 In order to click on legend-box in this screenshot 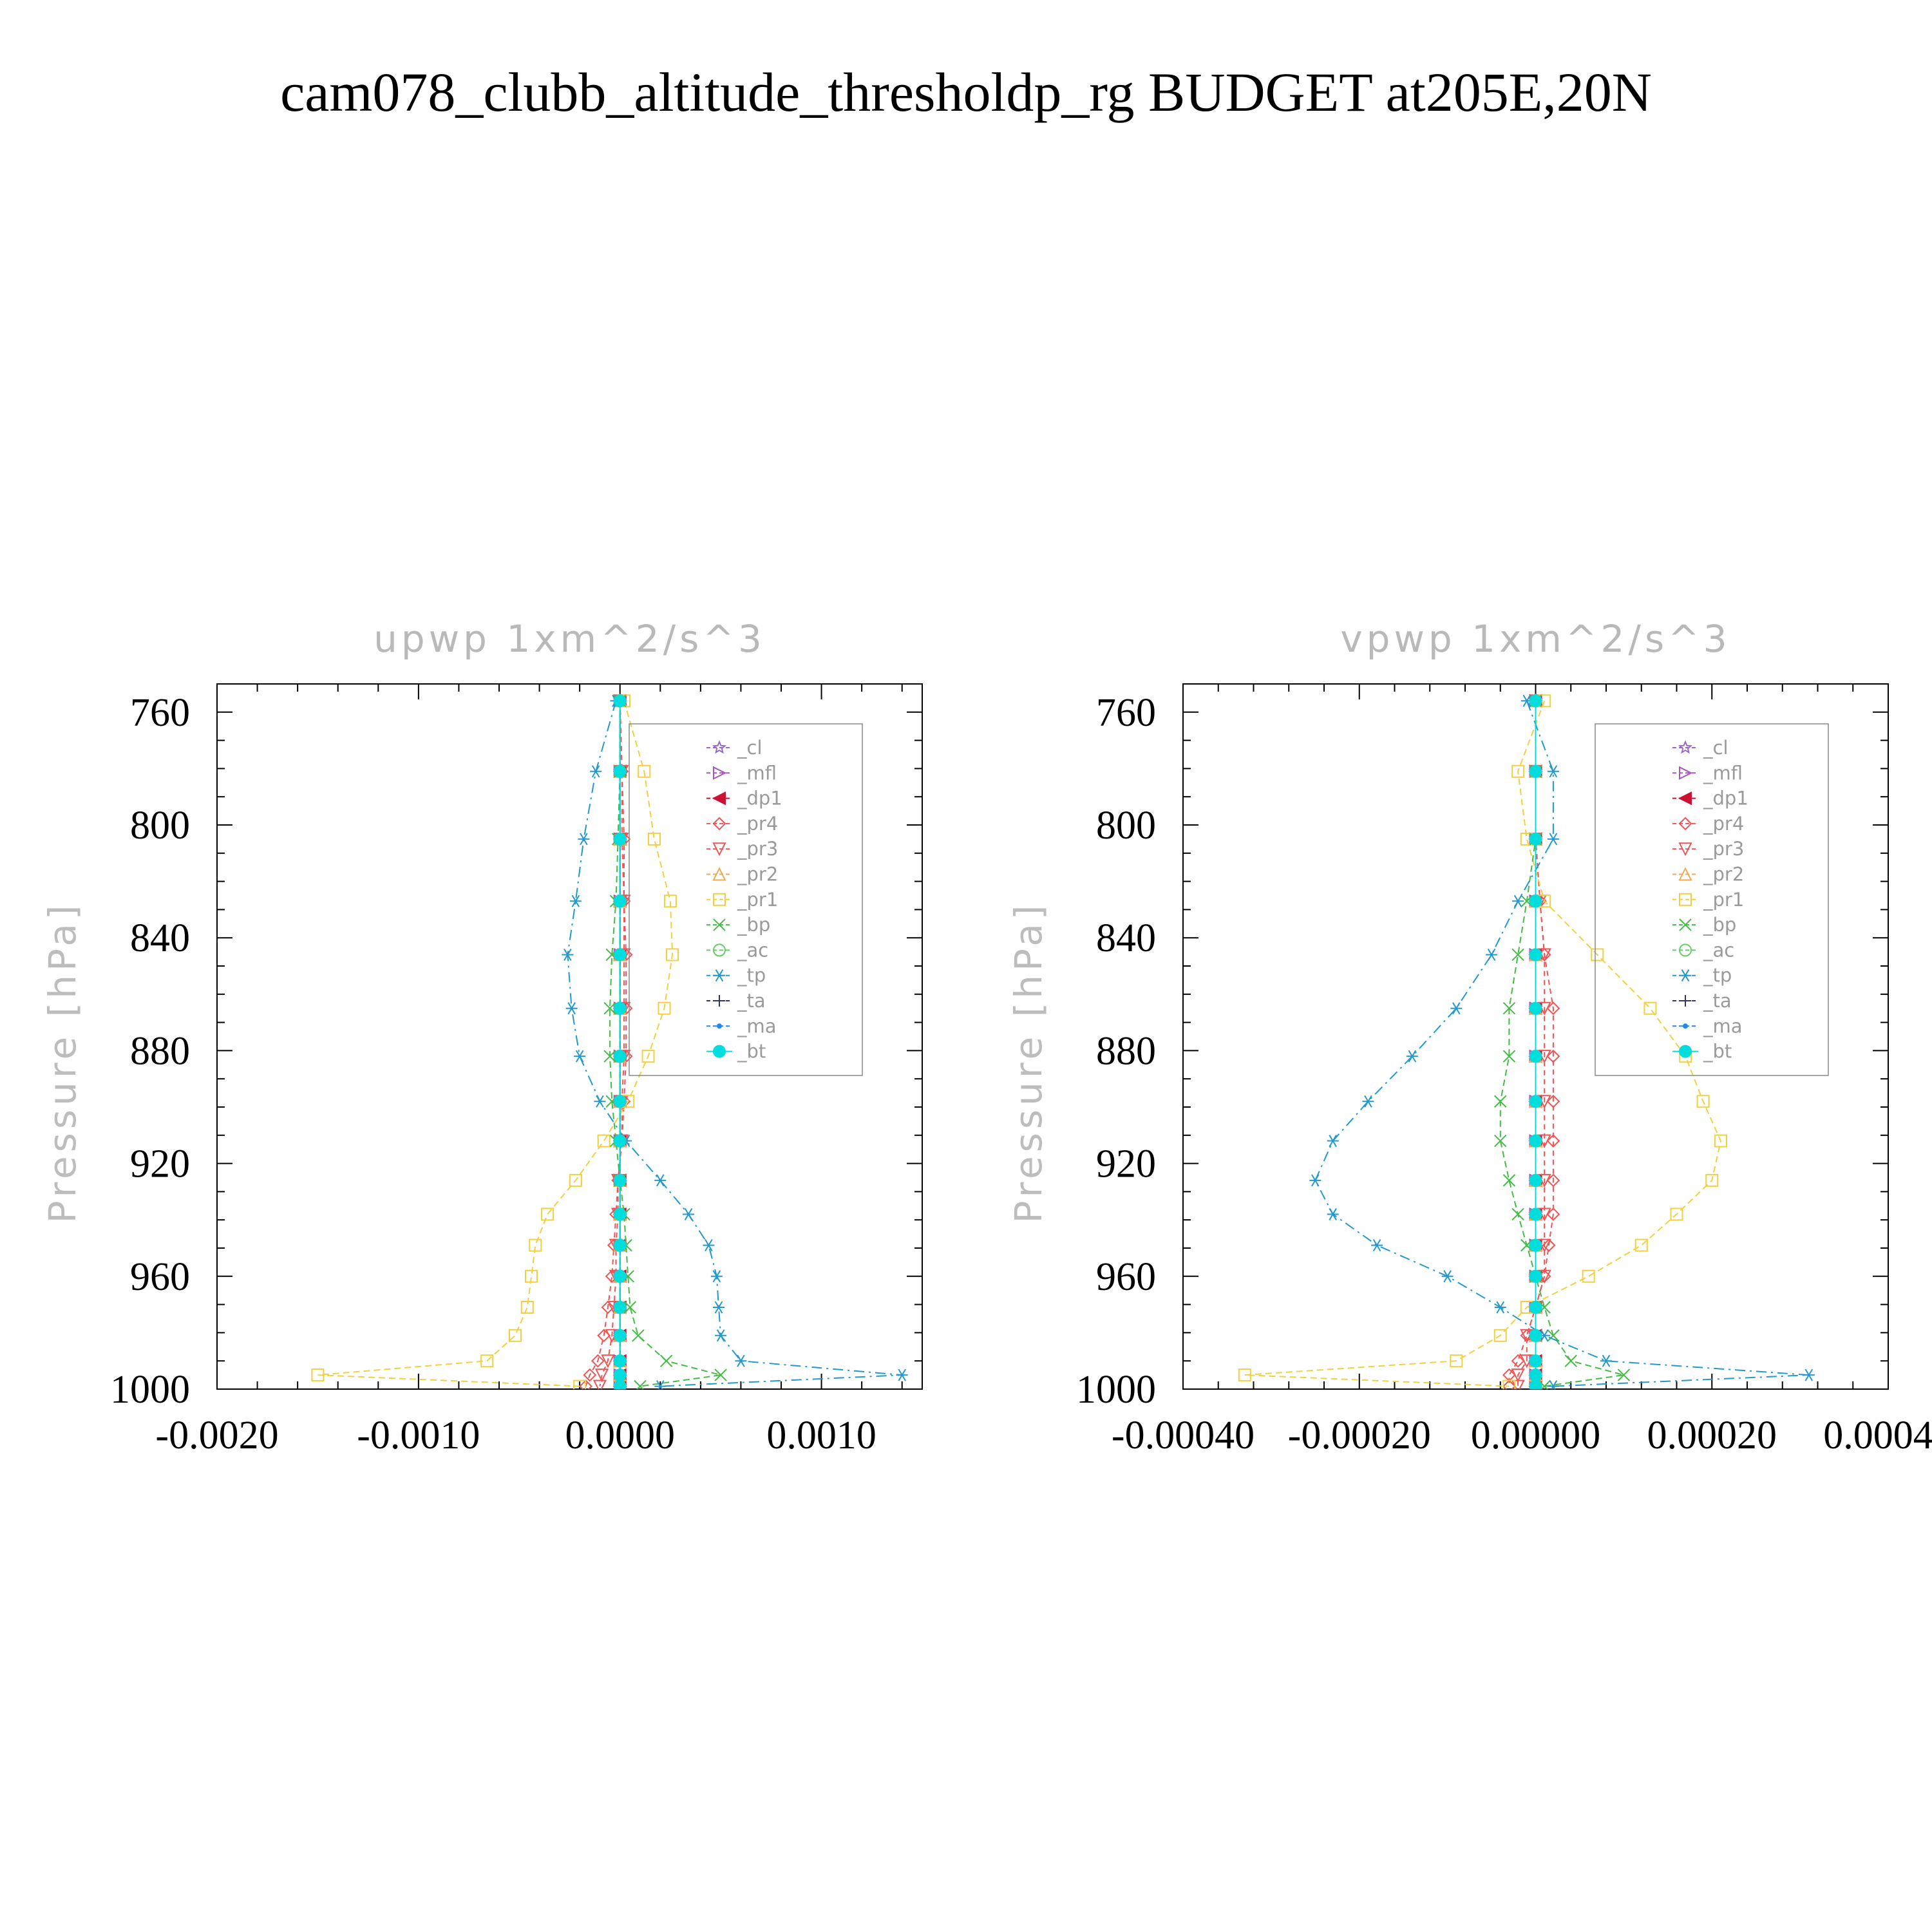, I will do `click(746, 900)`.